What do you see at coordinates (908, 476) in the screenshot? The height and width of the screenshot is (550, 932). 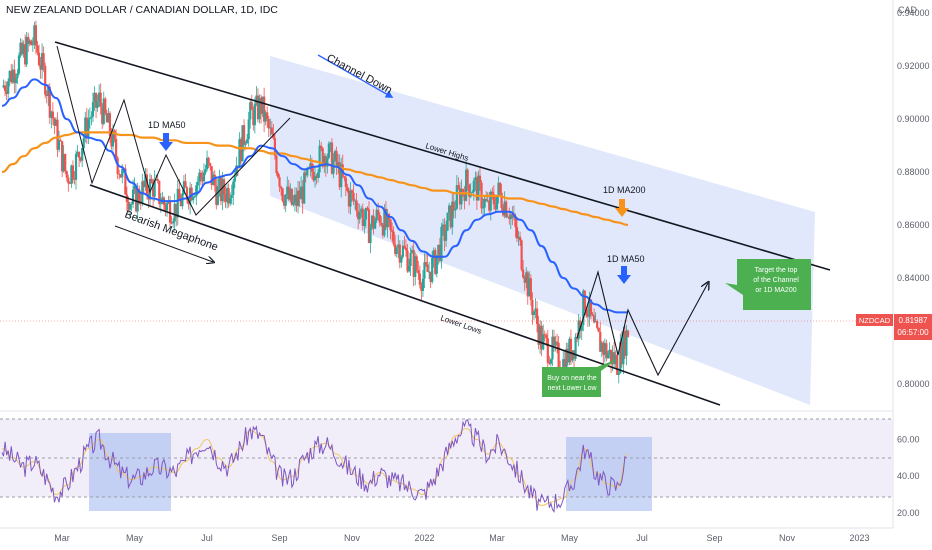 I see `rsi-tick-label: 40.00` at bounding box center [908, 476].